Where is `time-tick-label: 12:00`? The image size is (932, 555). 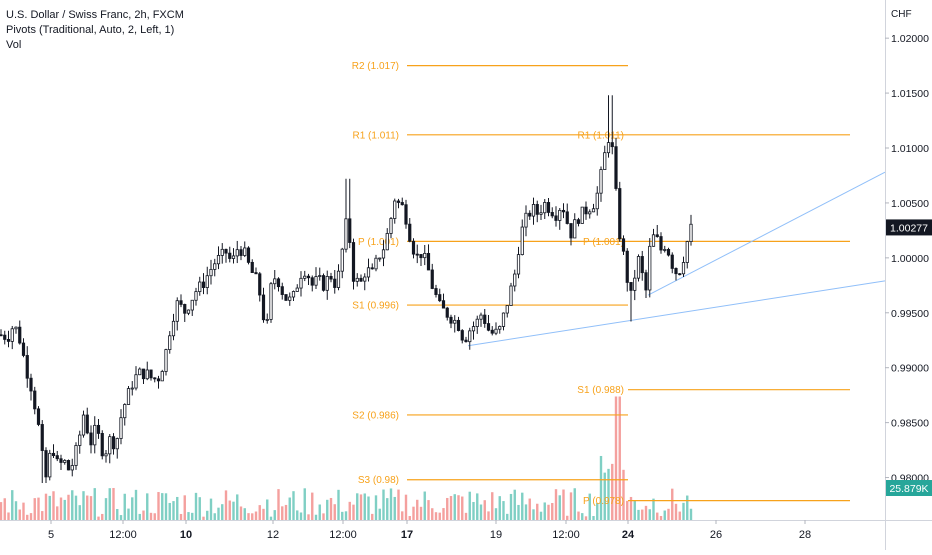 time-tick-label: 12:00 is located at coordinates (123, 535).